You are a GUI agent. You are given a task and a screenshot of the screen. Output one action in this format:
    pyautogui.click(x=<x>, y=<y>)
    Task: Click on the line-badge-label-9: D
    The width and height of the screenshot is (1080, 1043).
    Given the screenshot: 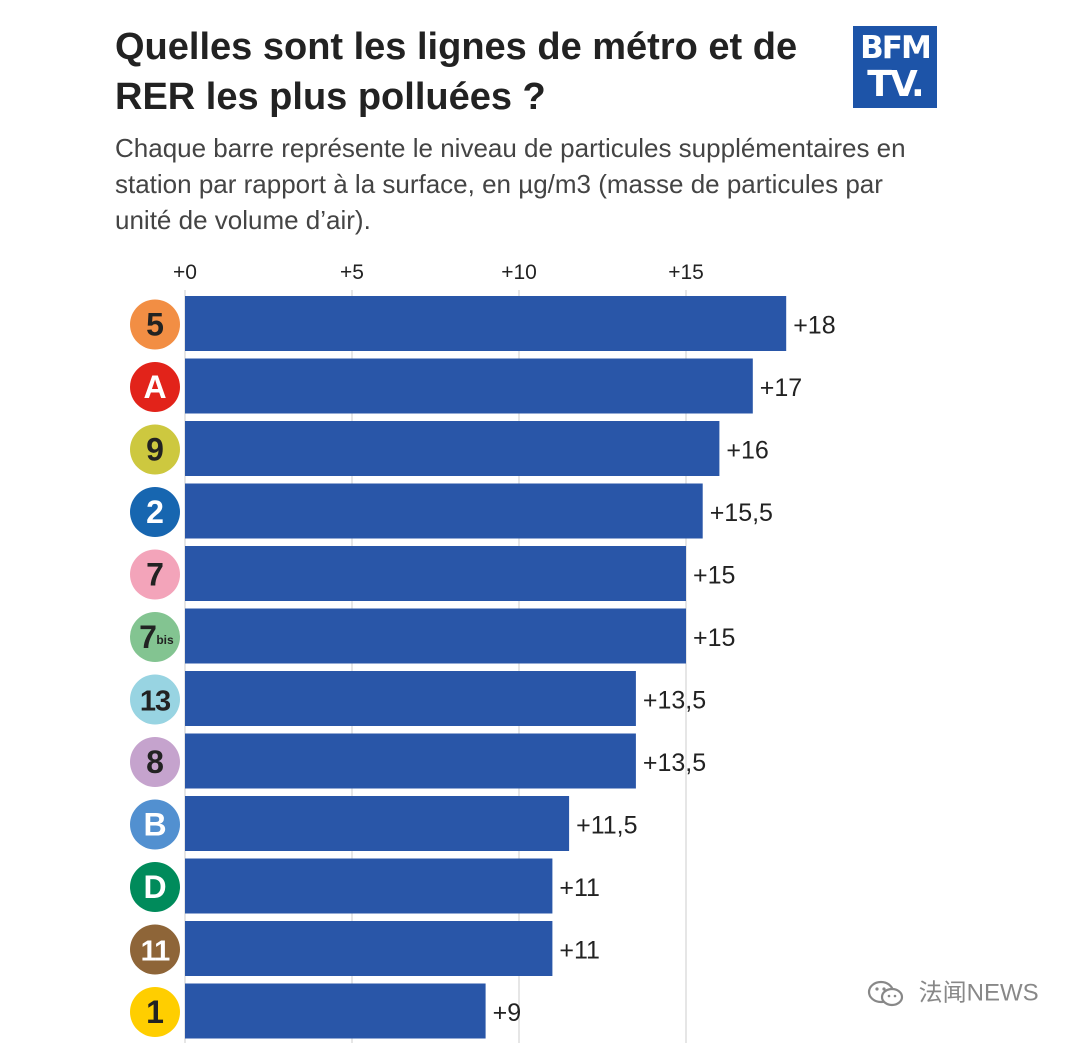 What is the action you would take?
    pyautogui.click(x=154, y=887)
    